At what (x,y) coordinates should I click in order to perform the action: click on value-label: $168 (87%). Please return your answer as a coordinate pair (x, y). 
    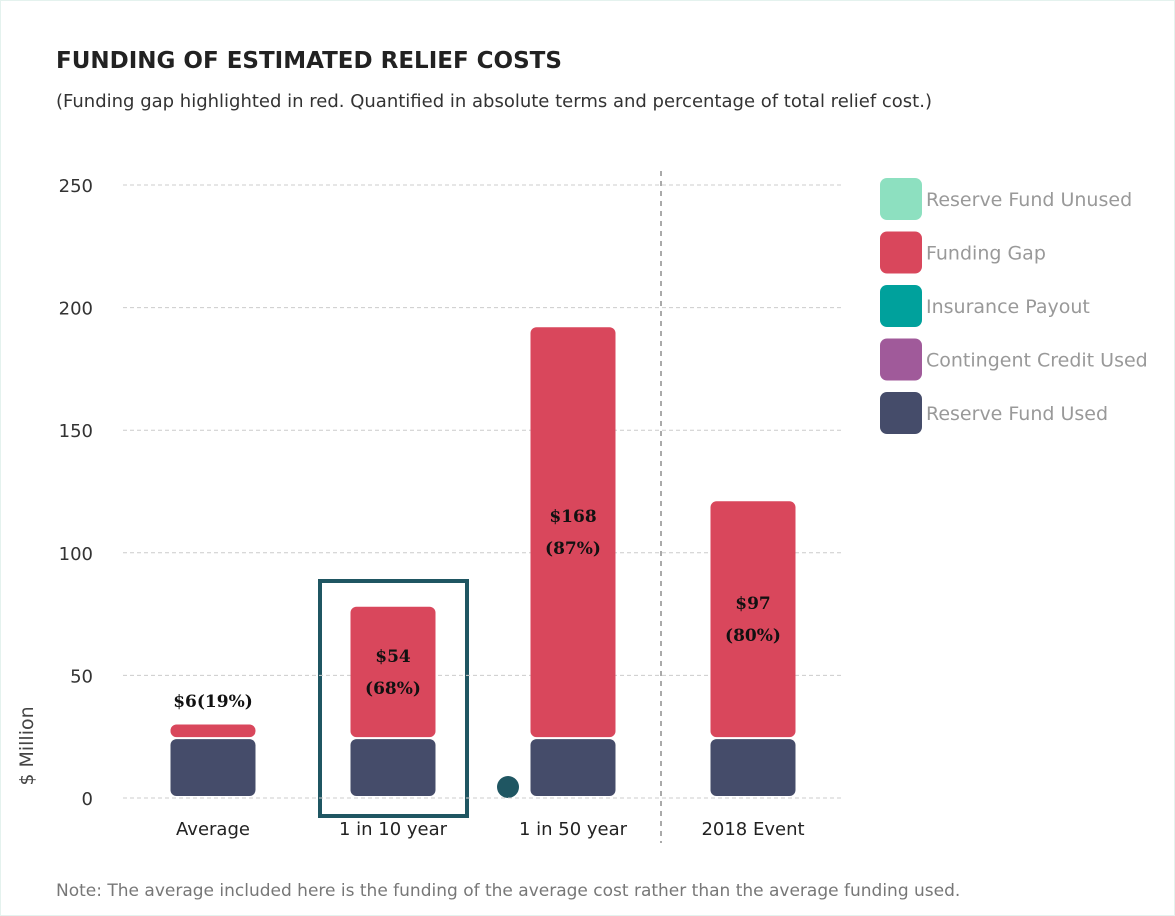
    Looking at the image, I should click on (573, 533).